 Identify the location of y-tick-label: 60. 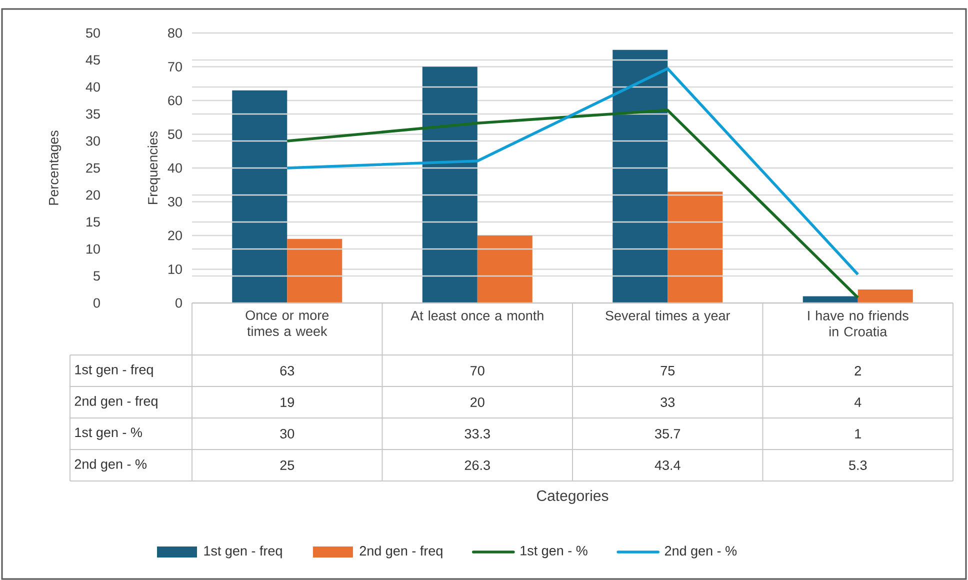
(175, 101).